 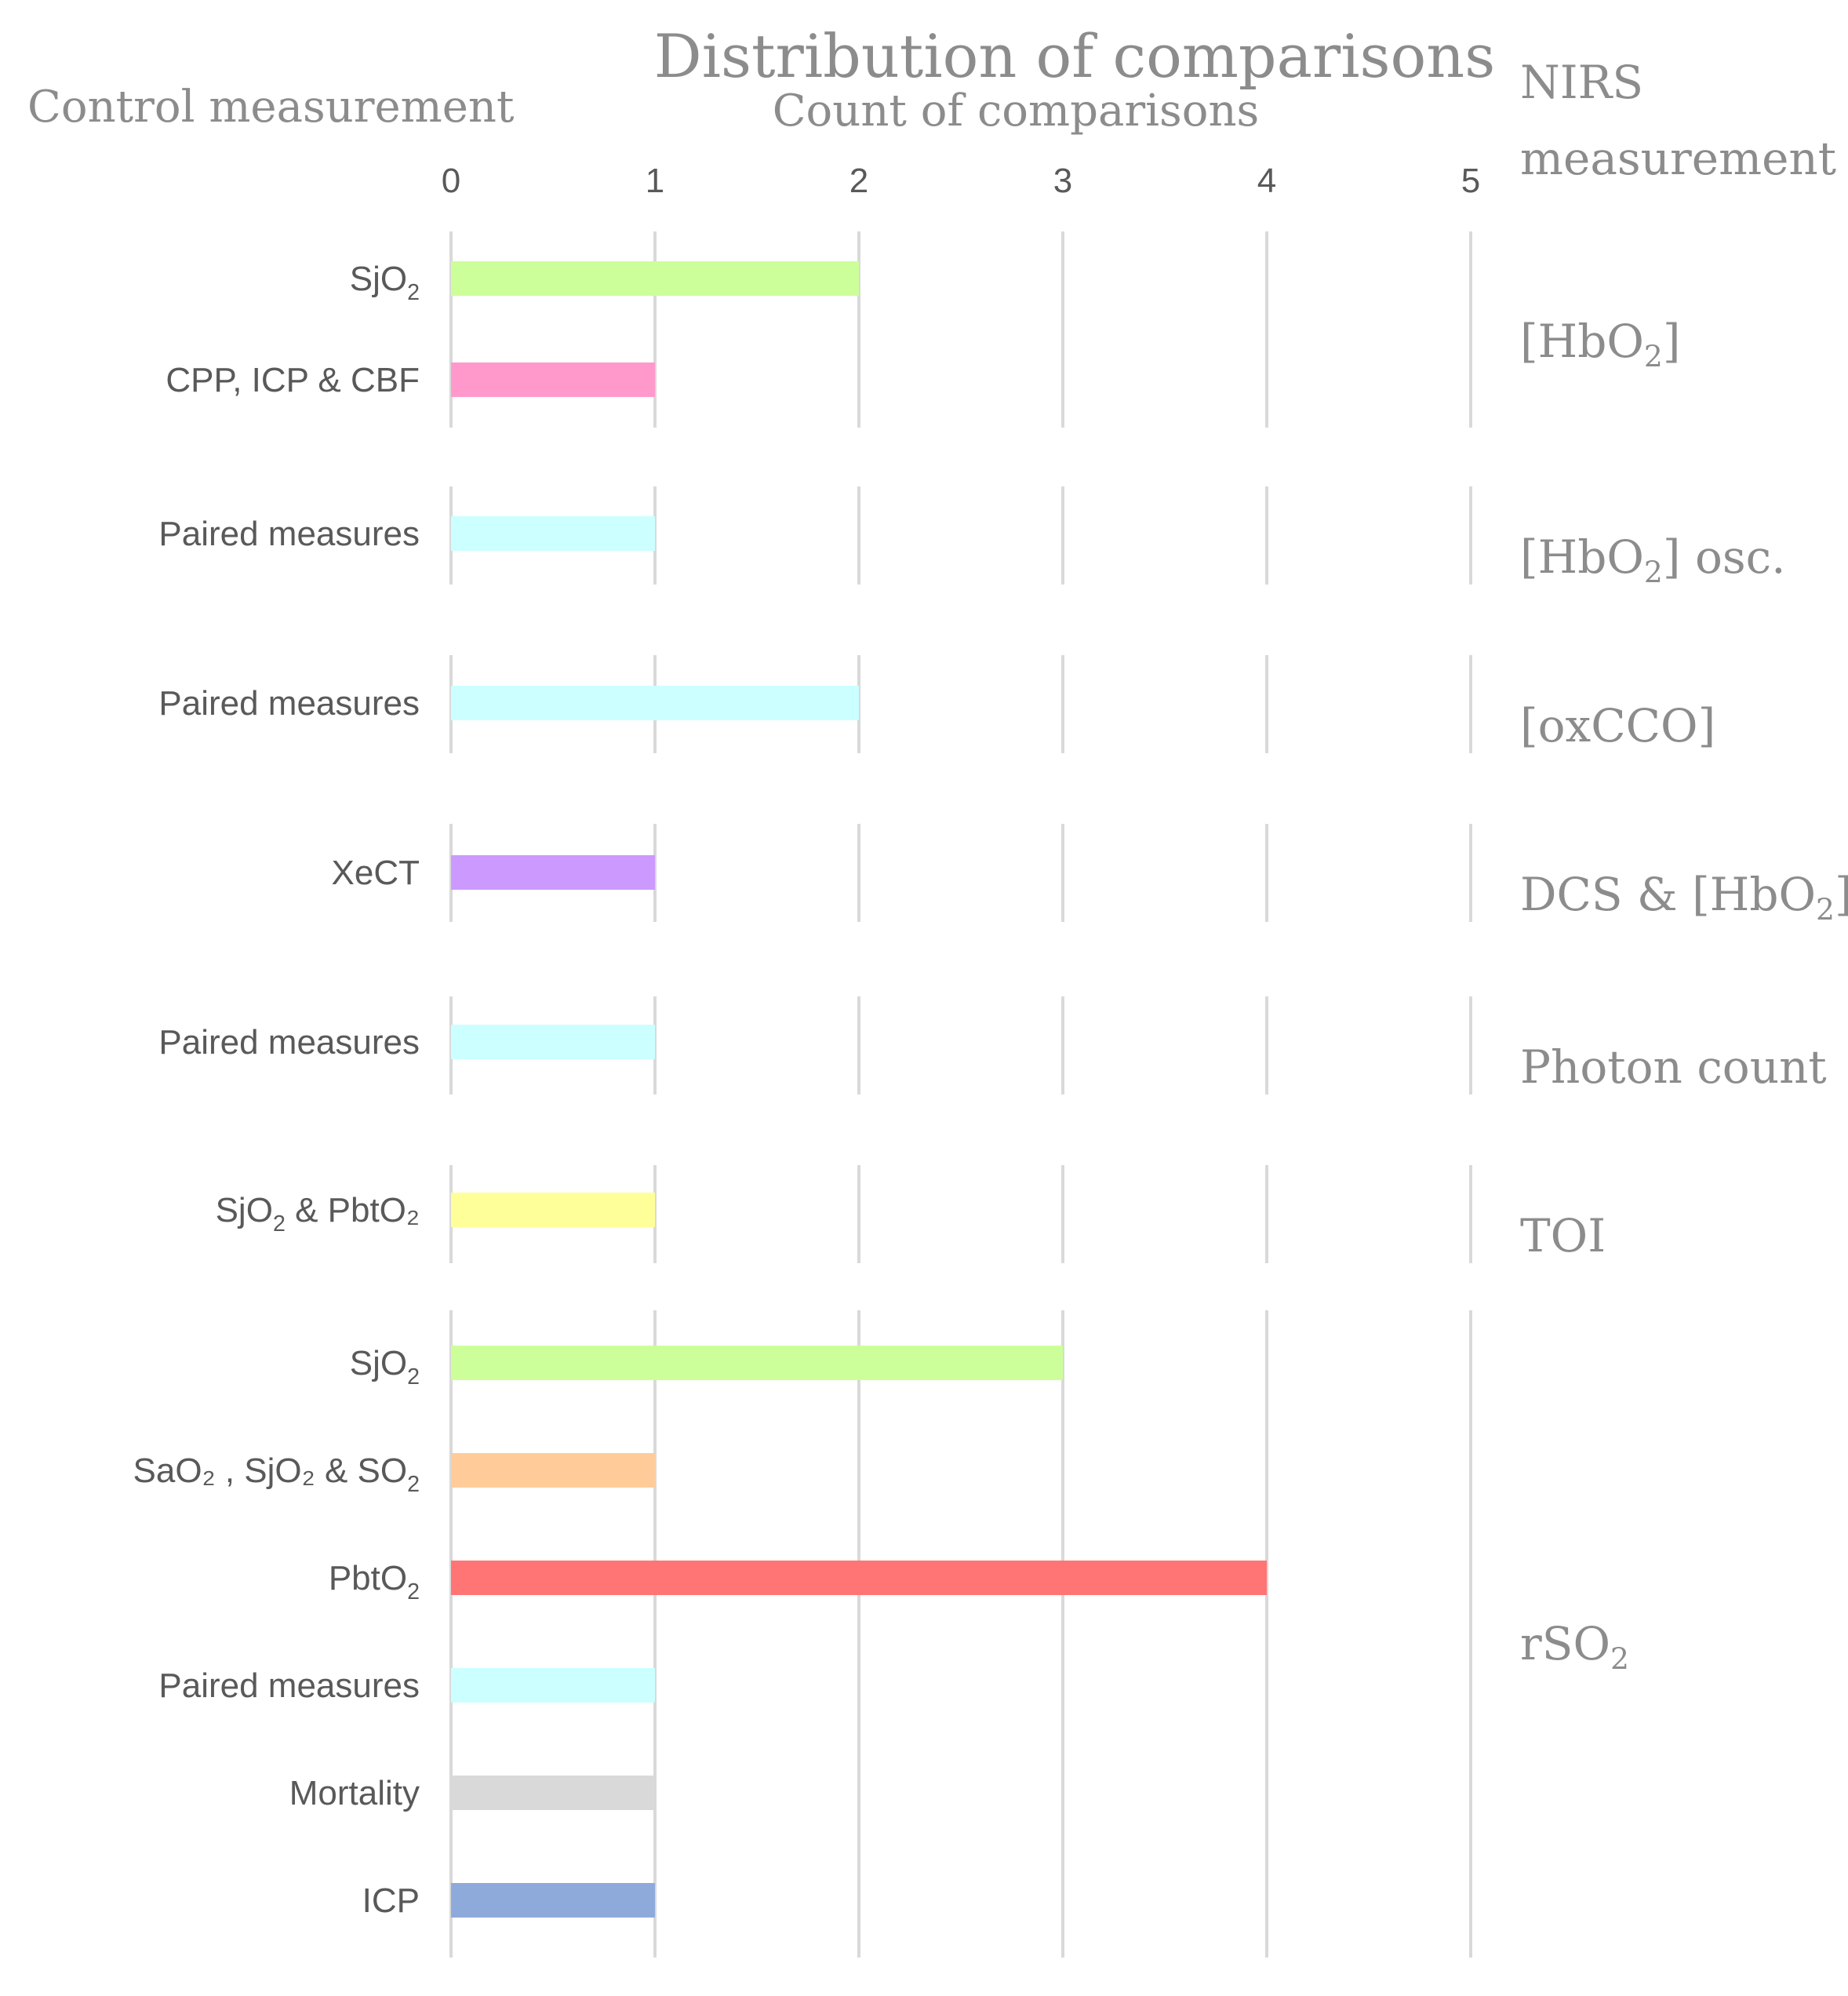 What do you see at coordinates (1074, 56) in the screenshot?
I see `chart-title: Distribution of comparisons` at bounding box center [1074, 56].